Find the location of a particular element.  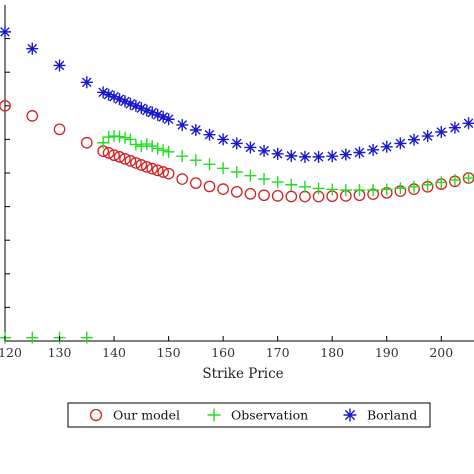

legend: Our model Observation Borland is located at coordinates (249, 415).